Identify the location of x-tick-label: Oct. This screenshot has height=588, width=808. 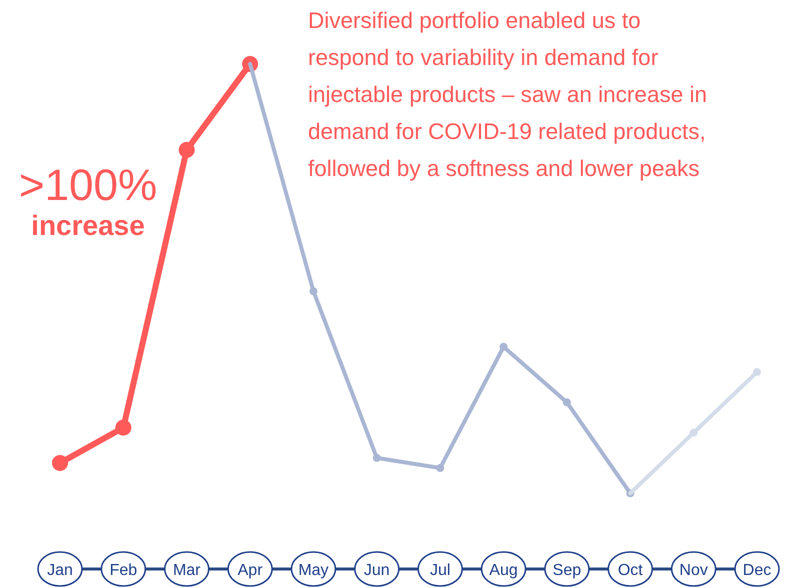
(631, 570).